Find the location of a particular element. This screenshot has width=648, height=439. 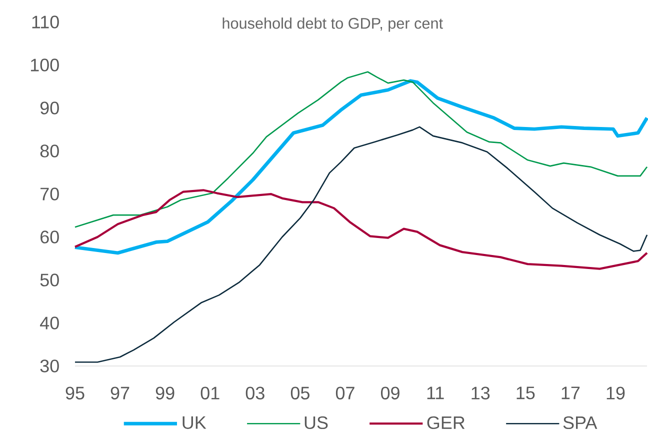

x-tick-label: 05 is located at coordinates (300, 393).